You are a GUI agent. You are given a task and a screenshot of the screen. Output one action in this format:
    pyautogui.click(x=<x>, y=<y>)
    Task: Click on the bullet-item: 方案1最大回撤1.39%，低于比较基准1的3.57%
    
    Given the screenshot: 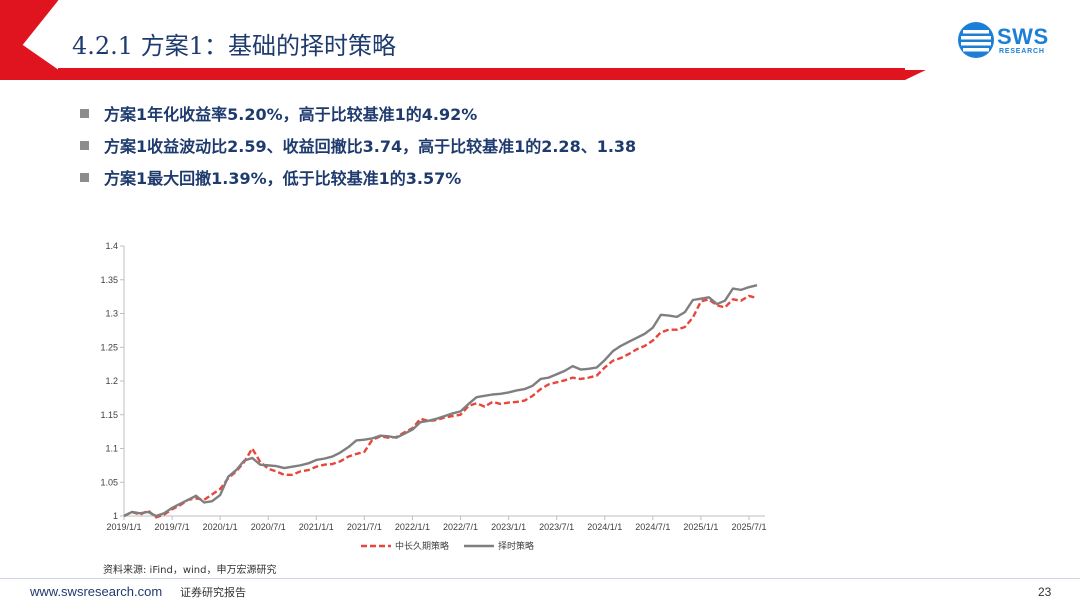 What is the action you would take?
    pyautogui.click(x=358, y=177)
    